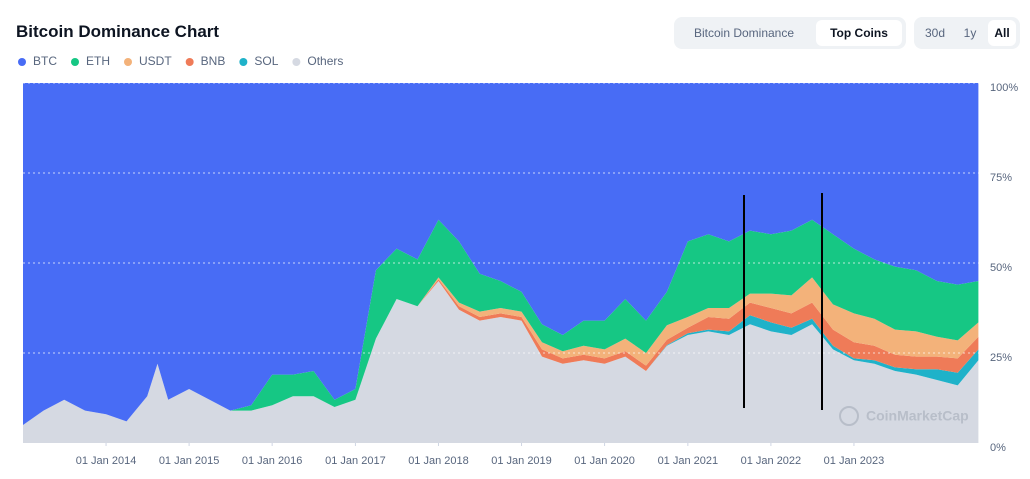 This screenshot has height=479, width=1030. What do you see at coordinates (438, 461) in the screenshot?
I see `x-tick-label: 01 Jan 2018` at bounding box center [438, 461].